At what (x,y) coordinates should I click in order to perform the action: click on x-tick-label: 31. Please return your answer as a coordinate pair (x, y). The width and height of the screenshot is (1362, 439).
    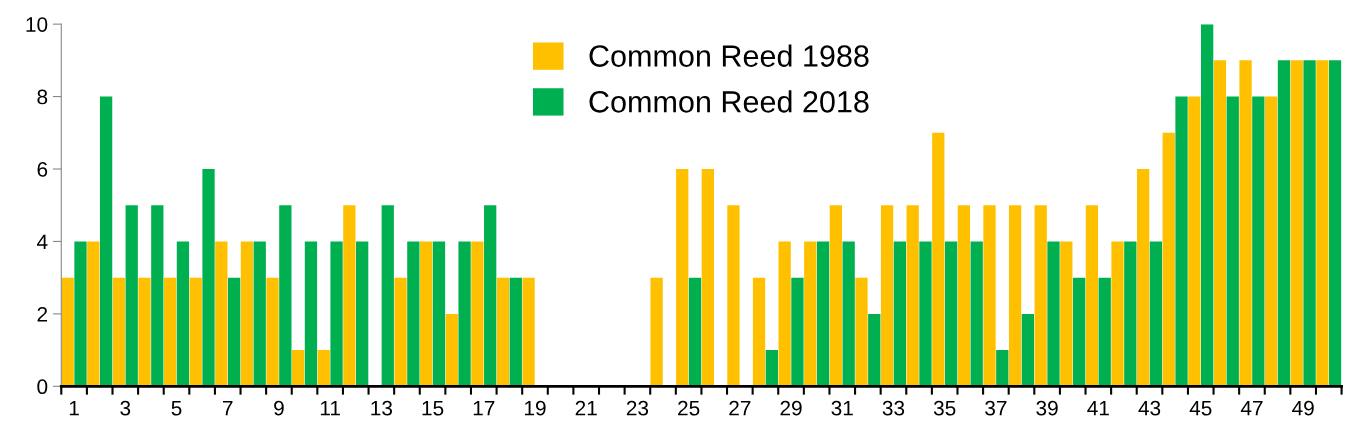
    Looking at the image, I should click on (842, 408).